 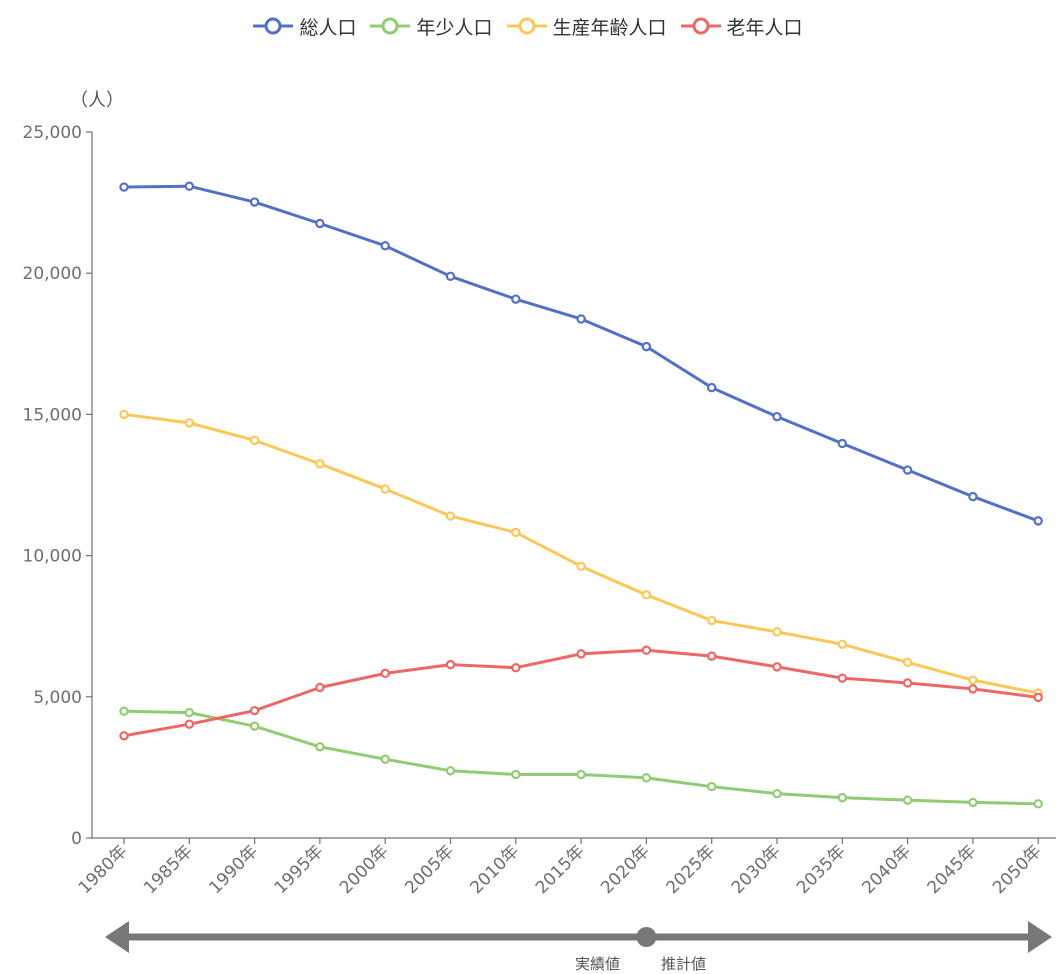 I want to click on x-tick-label: 2025年, so click(x=690, y=869).